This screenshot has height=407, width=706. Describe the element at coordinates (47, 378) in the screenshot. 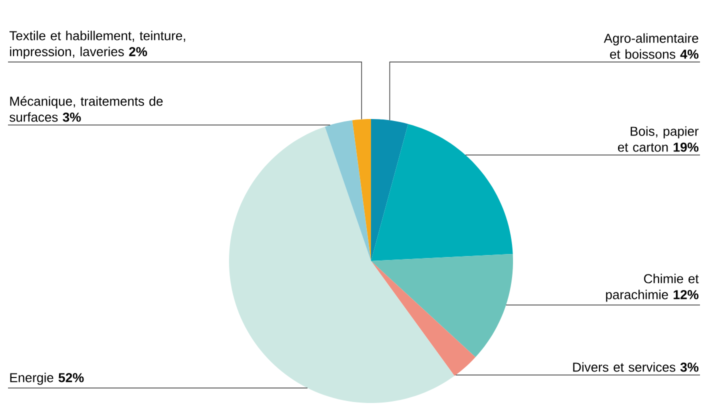

I see `slice-label: Energie 52%` at that location.